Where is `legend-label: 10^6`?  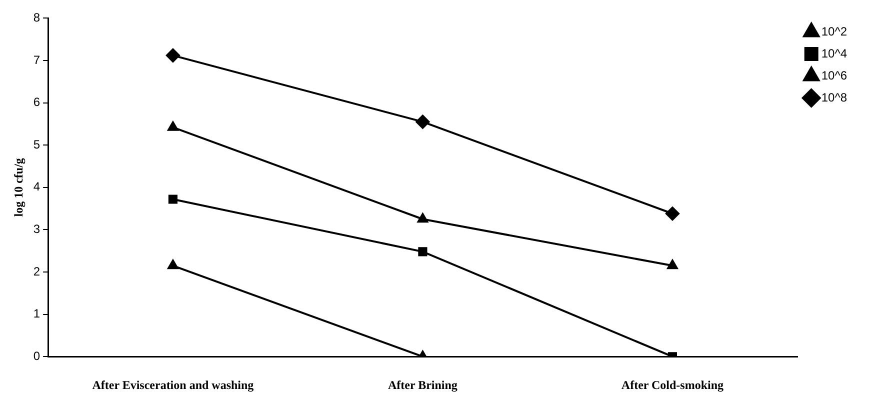
legend-label: 10^6 is located at coordinates (834, 75).